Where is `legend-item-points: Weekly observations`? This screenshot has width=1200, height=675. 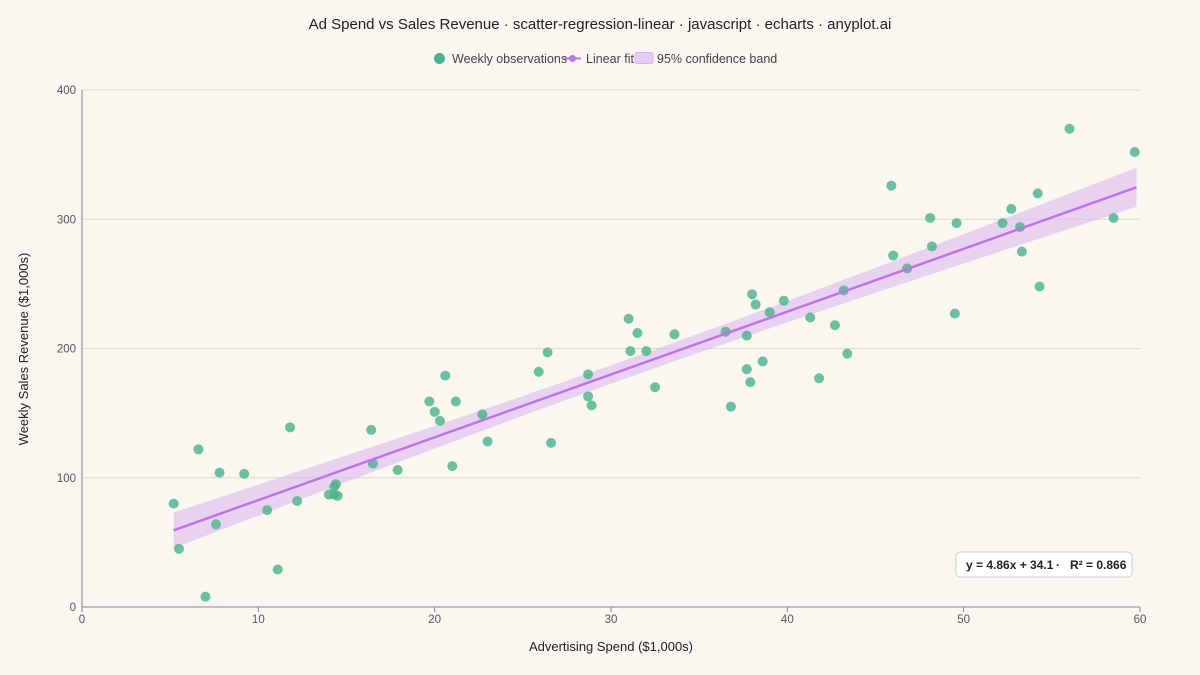 legend-item-points: Weekly observations is located at coordinates (500, 59).